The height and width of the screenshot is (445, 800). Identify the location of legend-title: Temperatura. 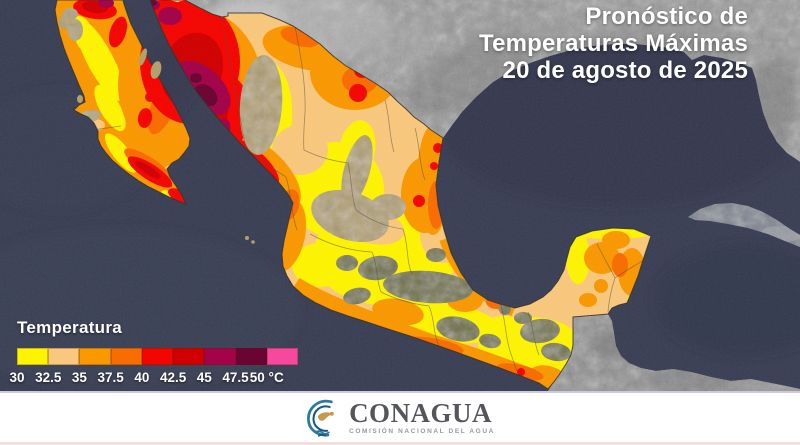
(70, 327).